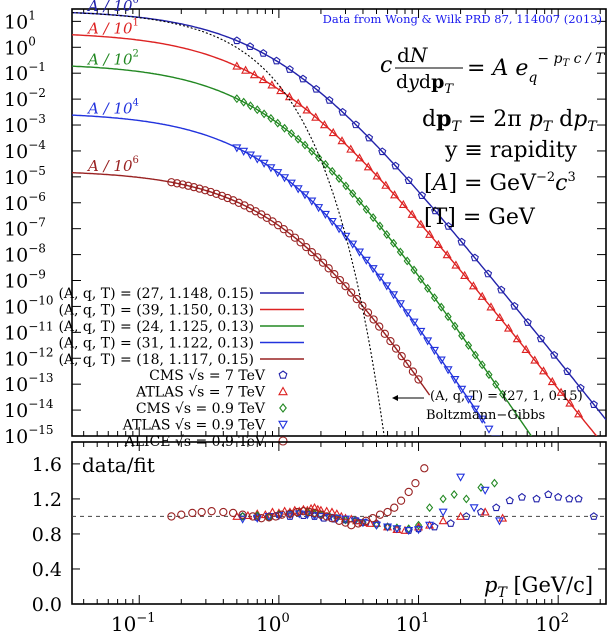 This screenshot has width=615, height=640. I want to click on legend-marker, so click(283, 374).